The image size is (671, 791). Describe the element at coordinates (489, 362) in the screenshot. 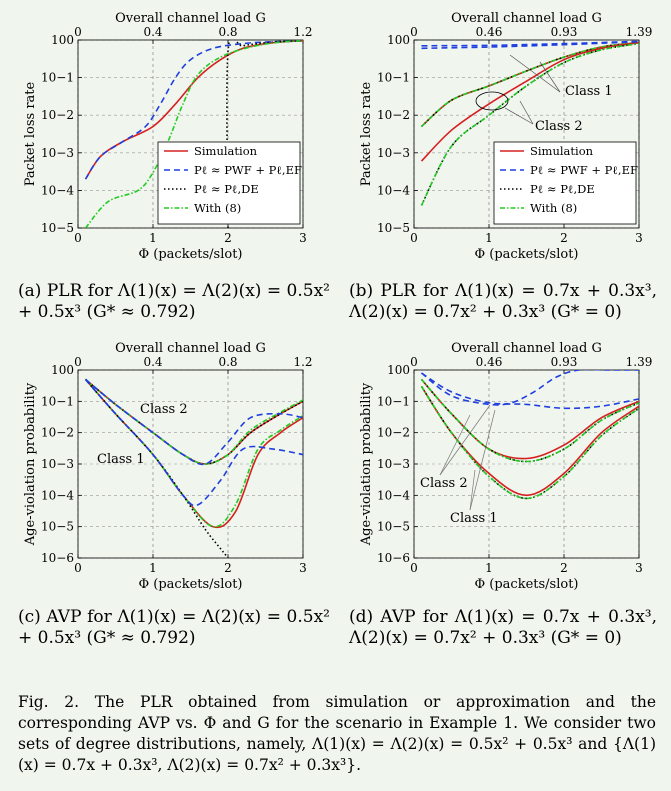

I see `top-tick-label: 0.46` at that location.